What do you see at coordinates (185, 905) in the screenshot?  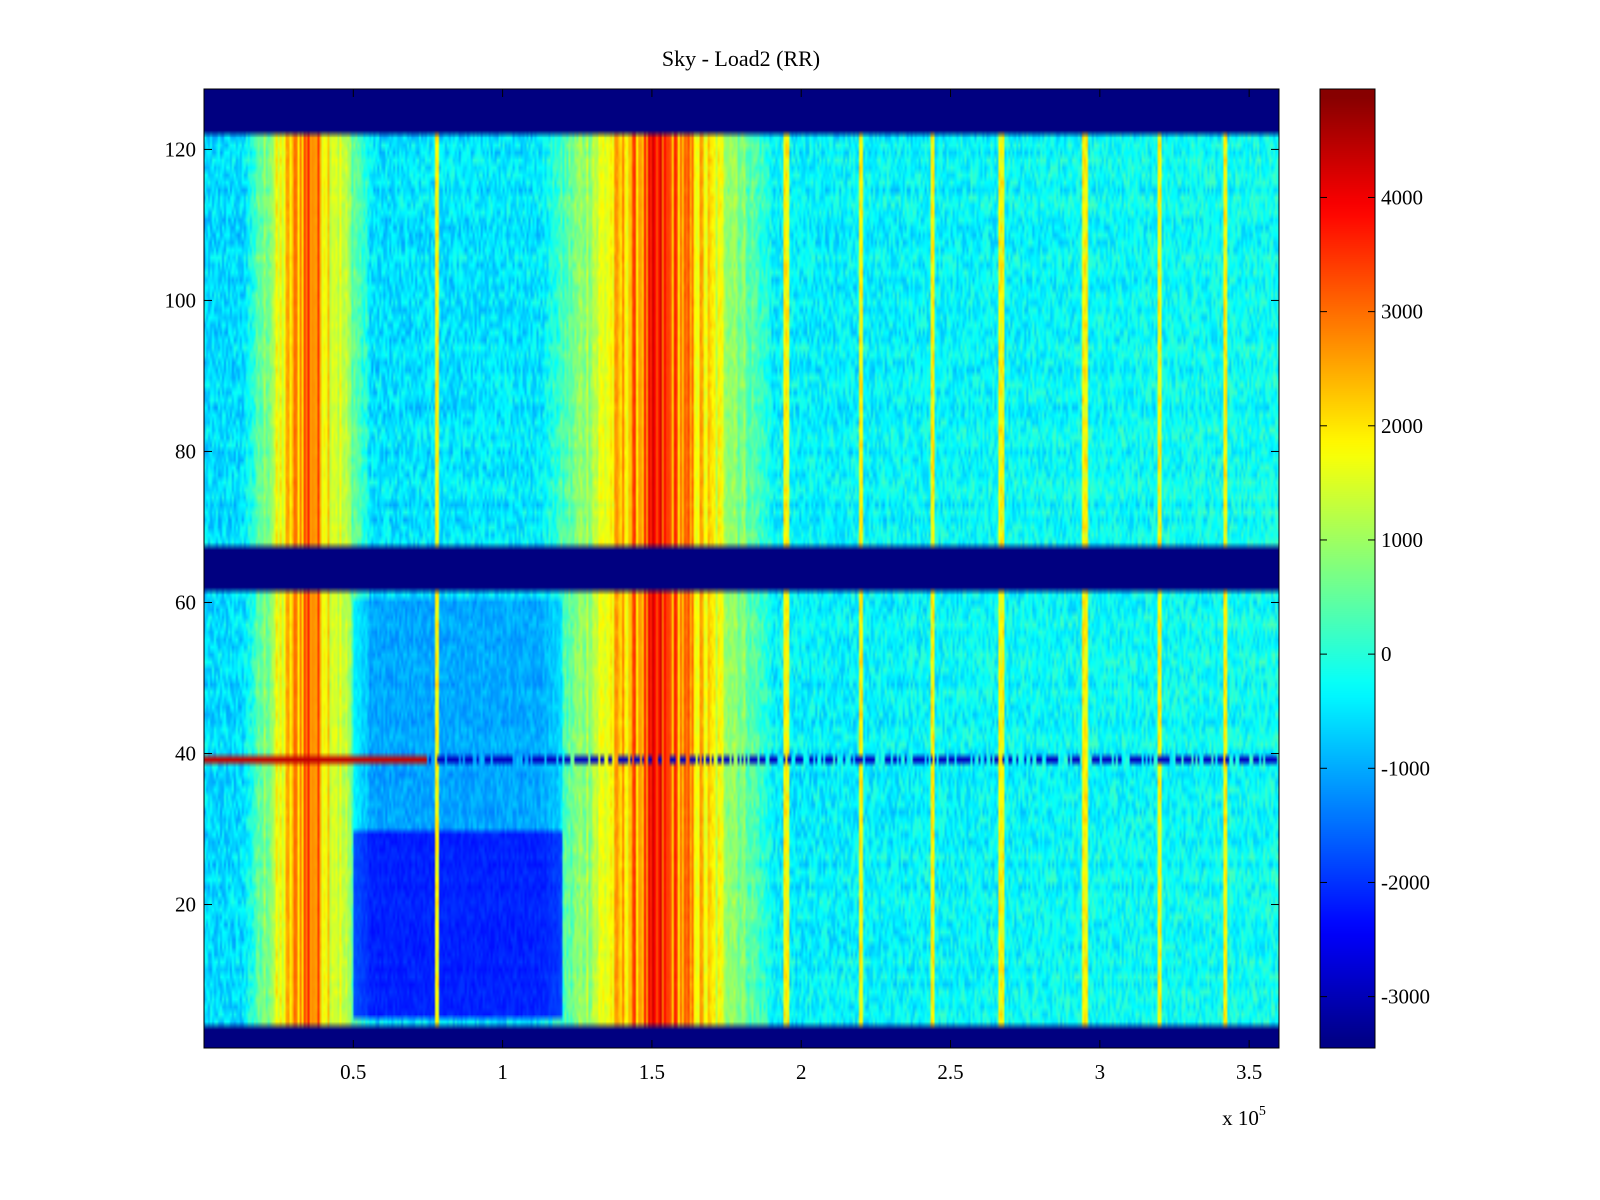 I see `y-tick-label: 20` at bounding box center [185, 905].